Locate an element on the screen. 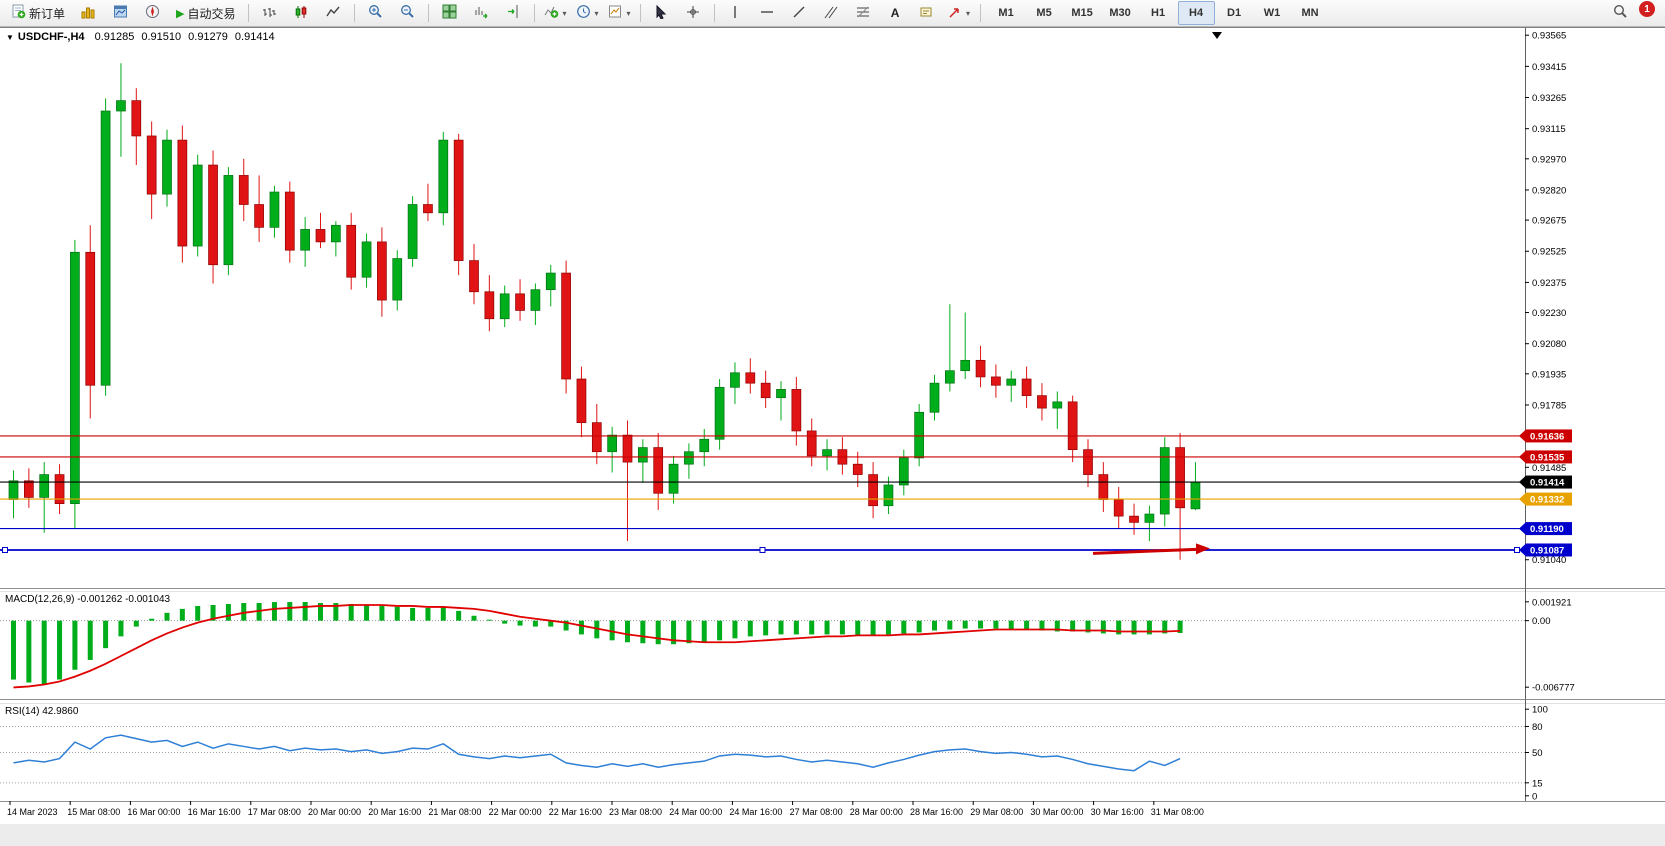 This screenshot has height=846, width=1665. price-badge-label: 0.91414 is located at coordinates (1547, 483).